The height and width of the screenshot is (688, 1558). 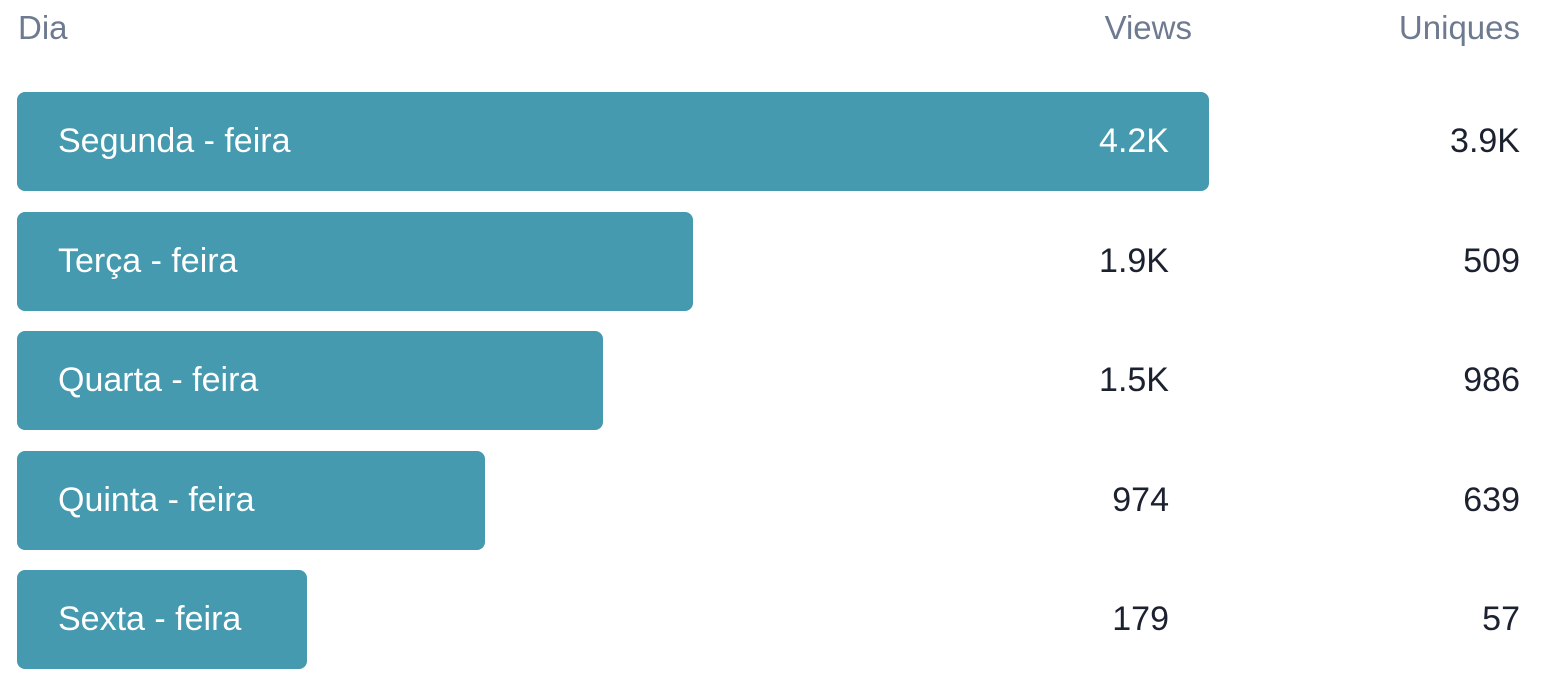 What do you see at coordinates (1134, 261) in the screenshot?
I see `views-value: 1.9K` at bounding box center [1134, 261].